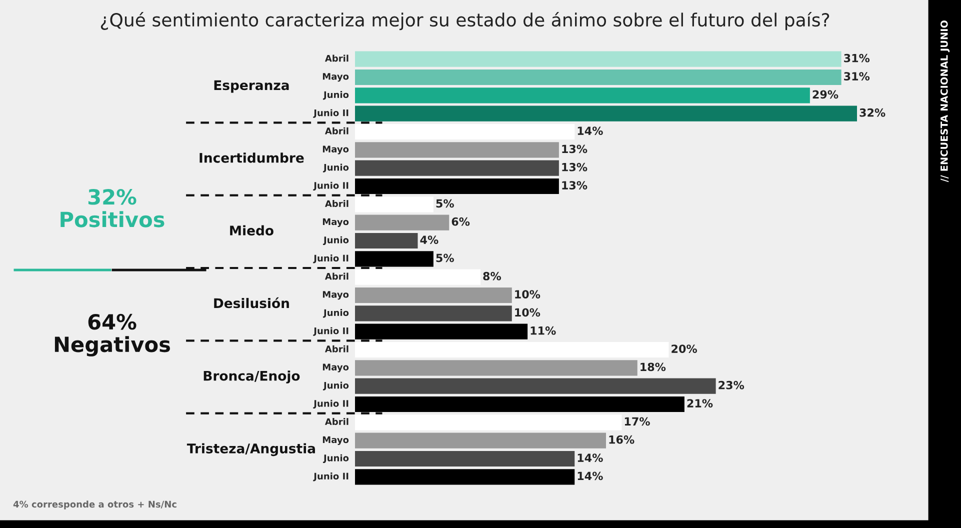  I want to click on text: 64% Negativos, so click(112, 335).